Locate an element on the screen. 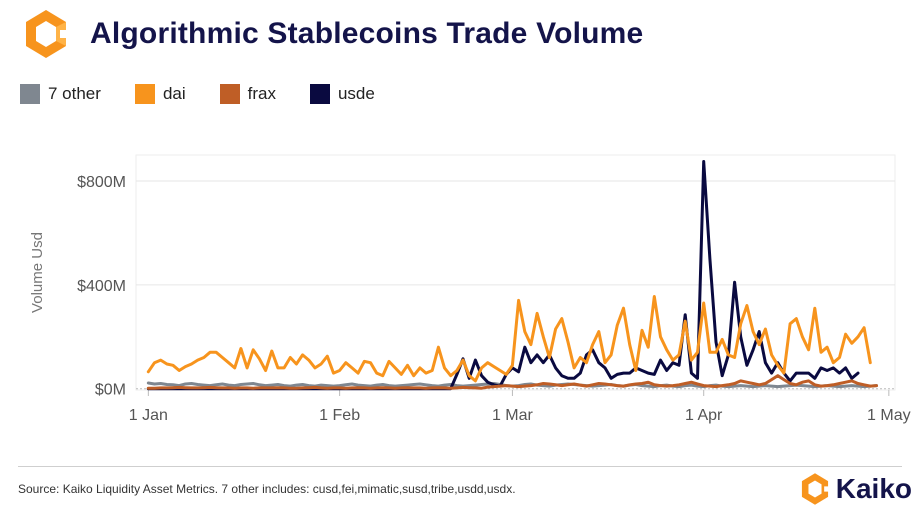 This screenshot has width=920, height=508. header: Algorithmic Stablecoins Trade Volume is located at coordinates (331, 34).